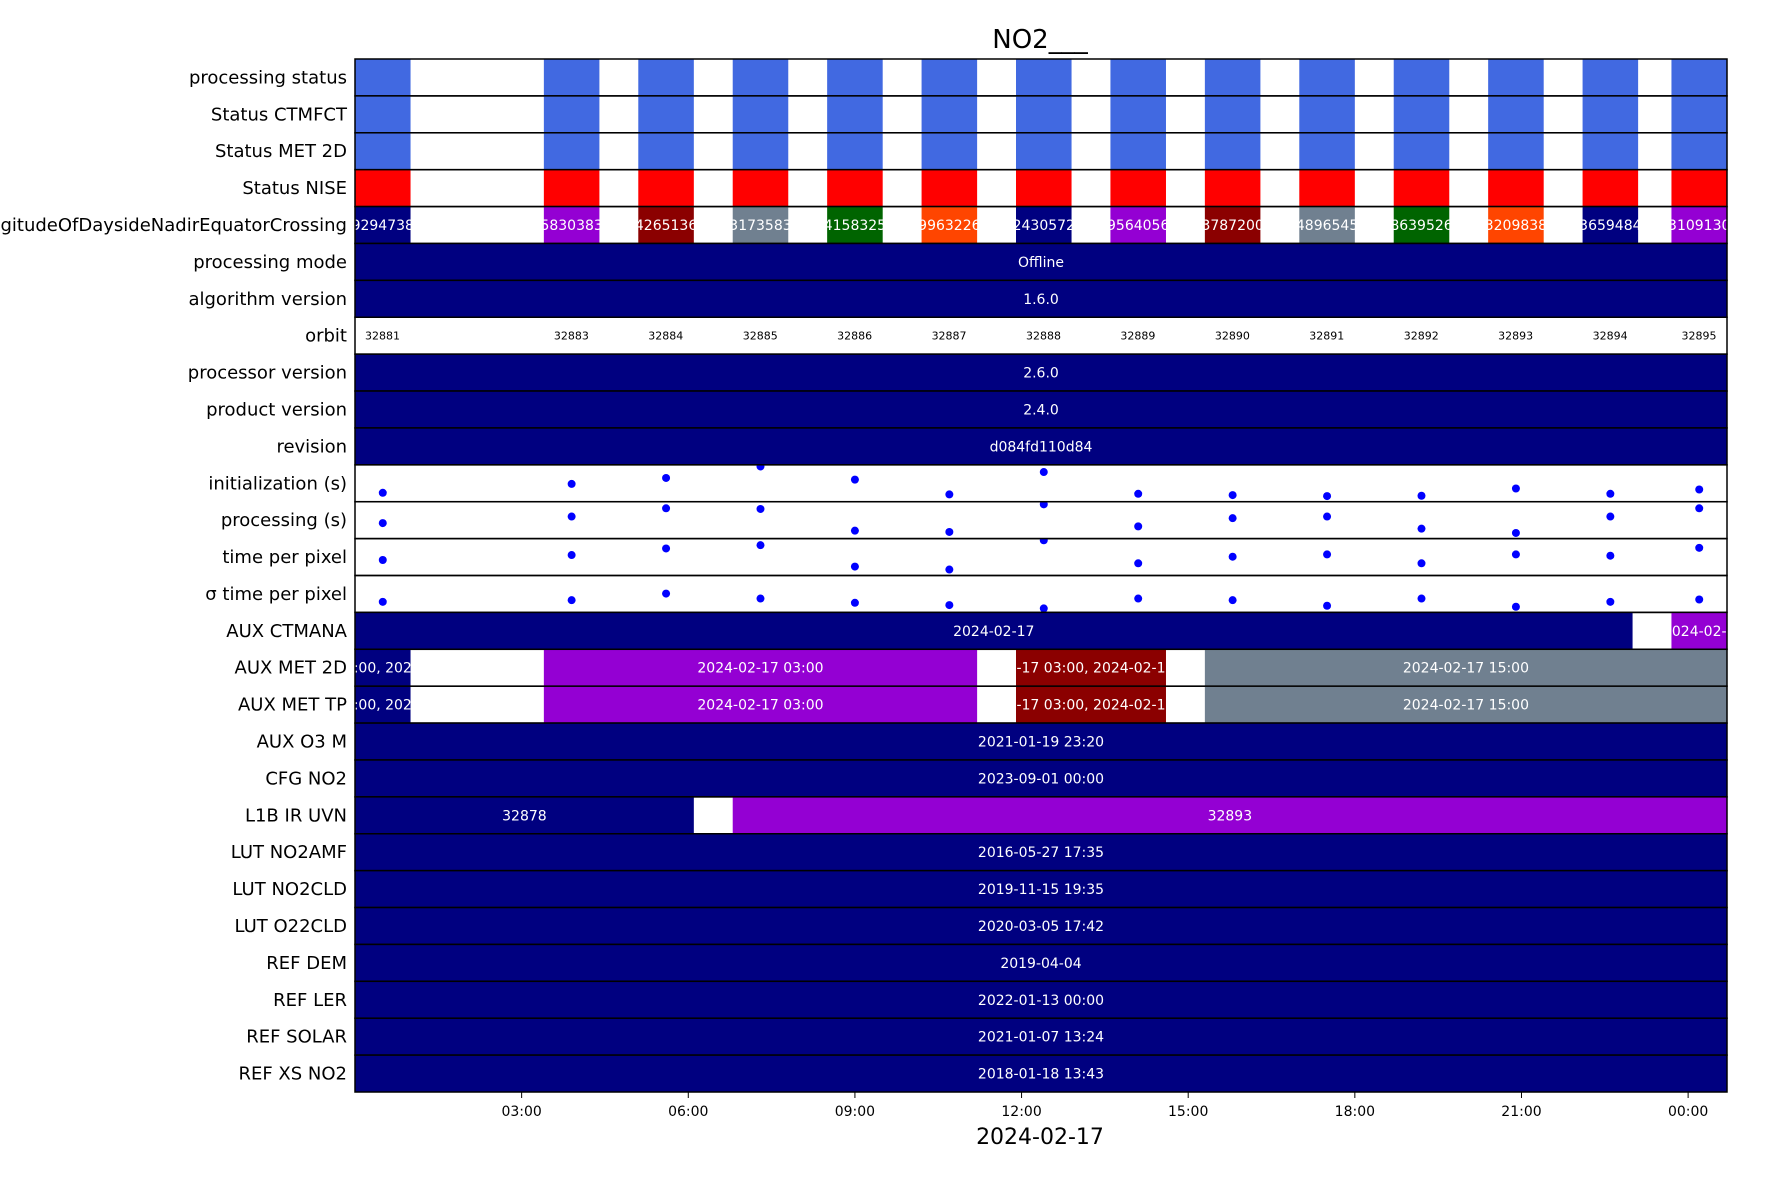 The width and height of the screenshot is (1771, 1181). What do you see at coordinates (1466, 669) in the screenshot?
I see `segment-label: 2024-02-17 15:00` at bounding box center [1466, 669].